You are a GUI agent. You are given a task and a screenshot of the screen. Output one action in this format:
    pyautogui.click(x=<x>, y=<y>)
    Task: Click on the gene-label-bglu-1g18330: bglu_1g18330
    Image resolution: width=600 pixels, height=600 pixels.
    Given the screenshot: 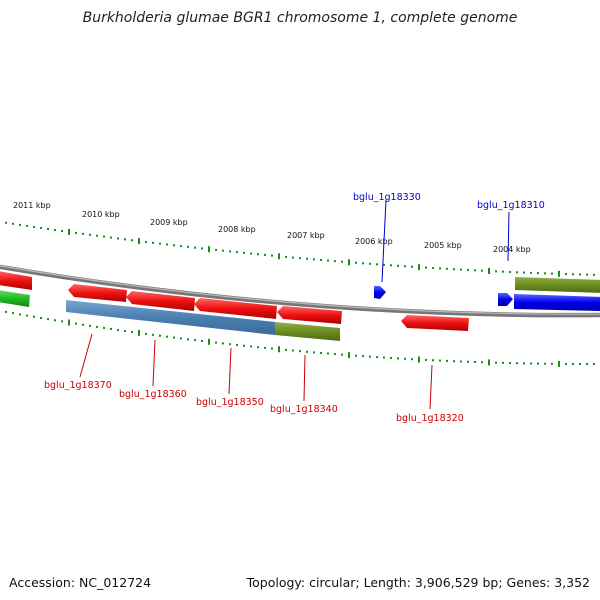 What is the action you would take?
    pyautogui.click(x=387, y=197)
    